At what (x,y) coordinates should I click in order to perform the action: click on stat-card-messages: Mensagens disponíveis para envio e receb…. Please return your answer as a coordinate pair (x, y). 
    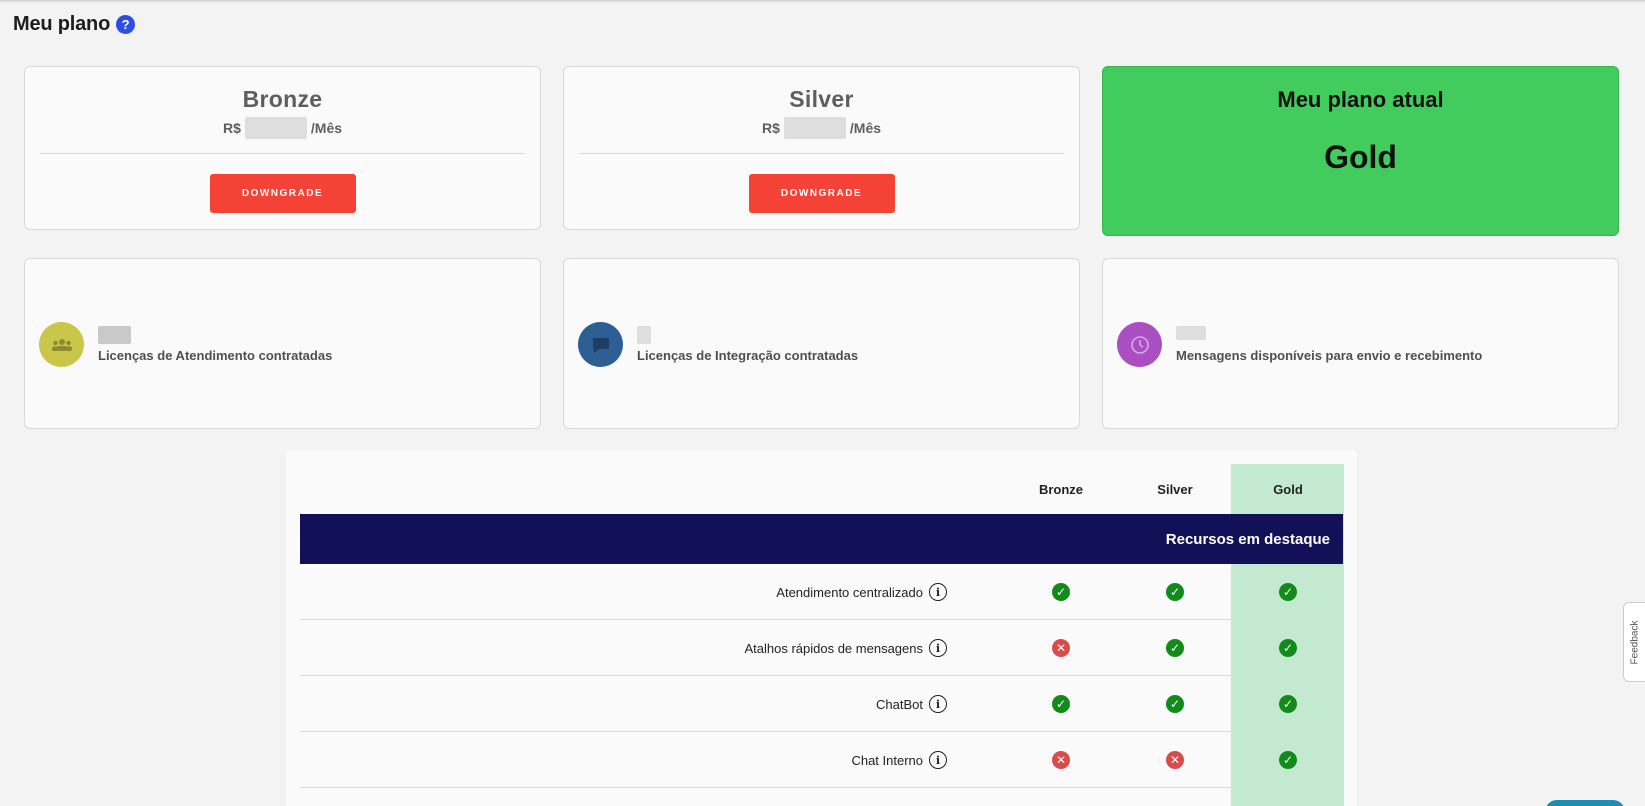
    Looking at the image, I should click on (1360, 343).